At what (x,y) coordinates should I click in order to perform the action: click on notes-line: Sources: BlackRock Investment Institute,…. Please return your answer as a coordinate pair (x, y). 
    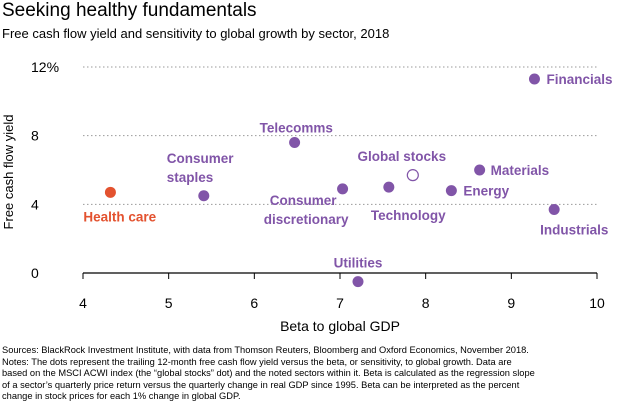
    Looking at the image, I should click on (265, 350).